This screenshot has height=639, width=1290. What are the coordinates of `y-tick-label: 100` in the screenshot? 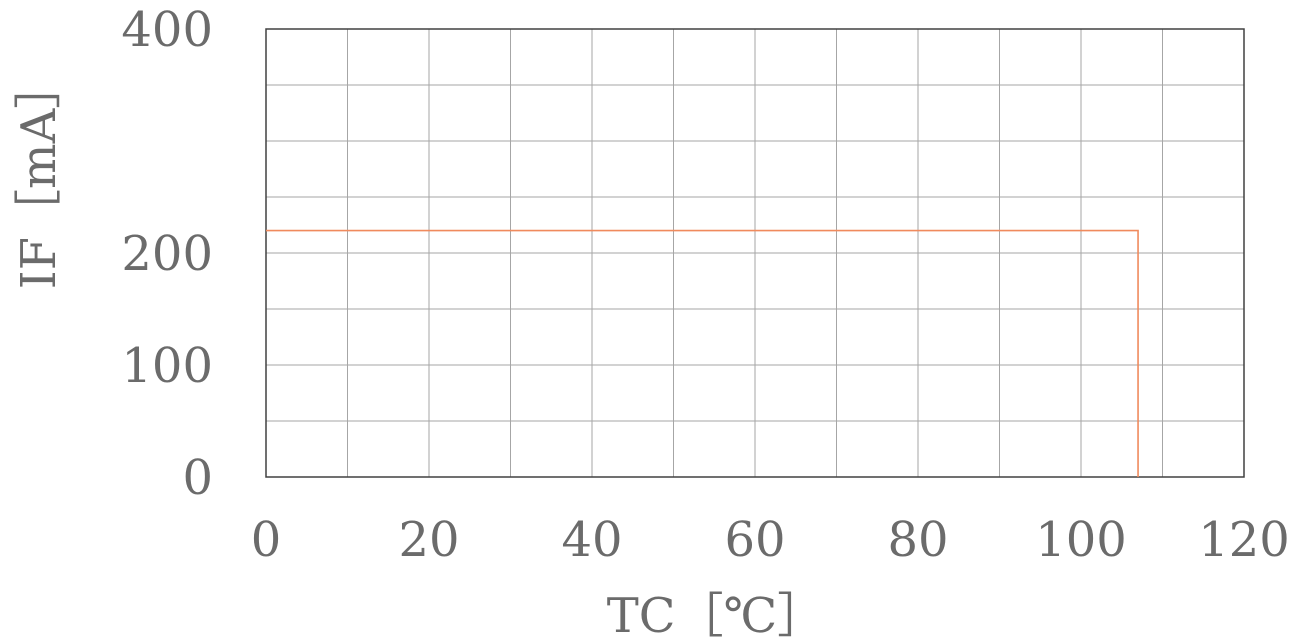 It's located at (167, 366).